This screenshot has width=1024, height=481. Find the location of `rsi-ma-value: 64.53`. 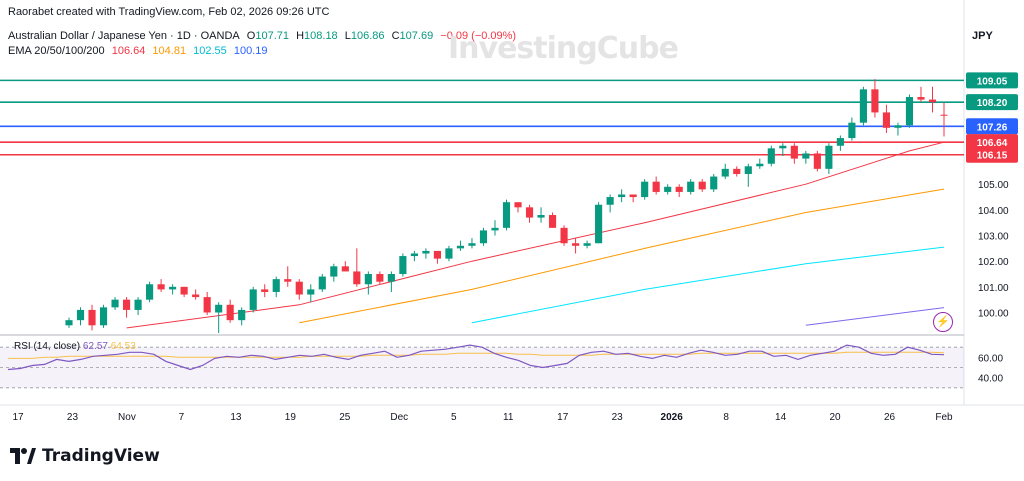

rsi-ma-value: 64.53 is located at coordinates (123, 346).